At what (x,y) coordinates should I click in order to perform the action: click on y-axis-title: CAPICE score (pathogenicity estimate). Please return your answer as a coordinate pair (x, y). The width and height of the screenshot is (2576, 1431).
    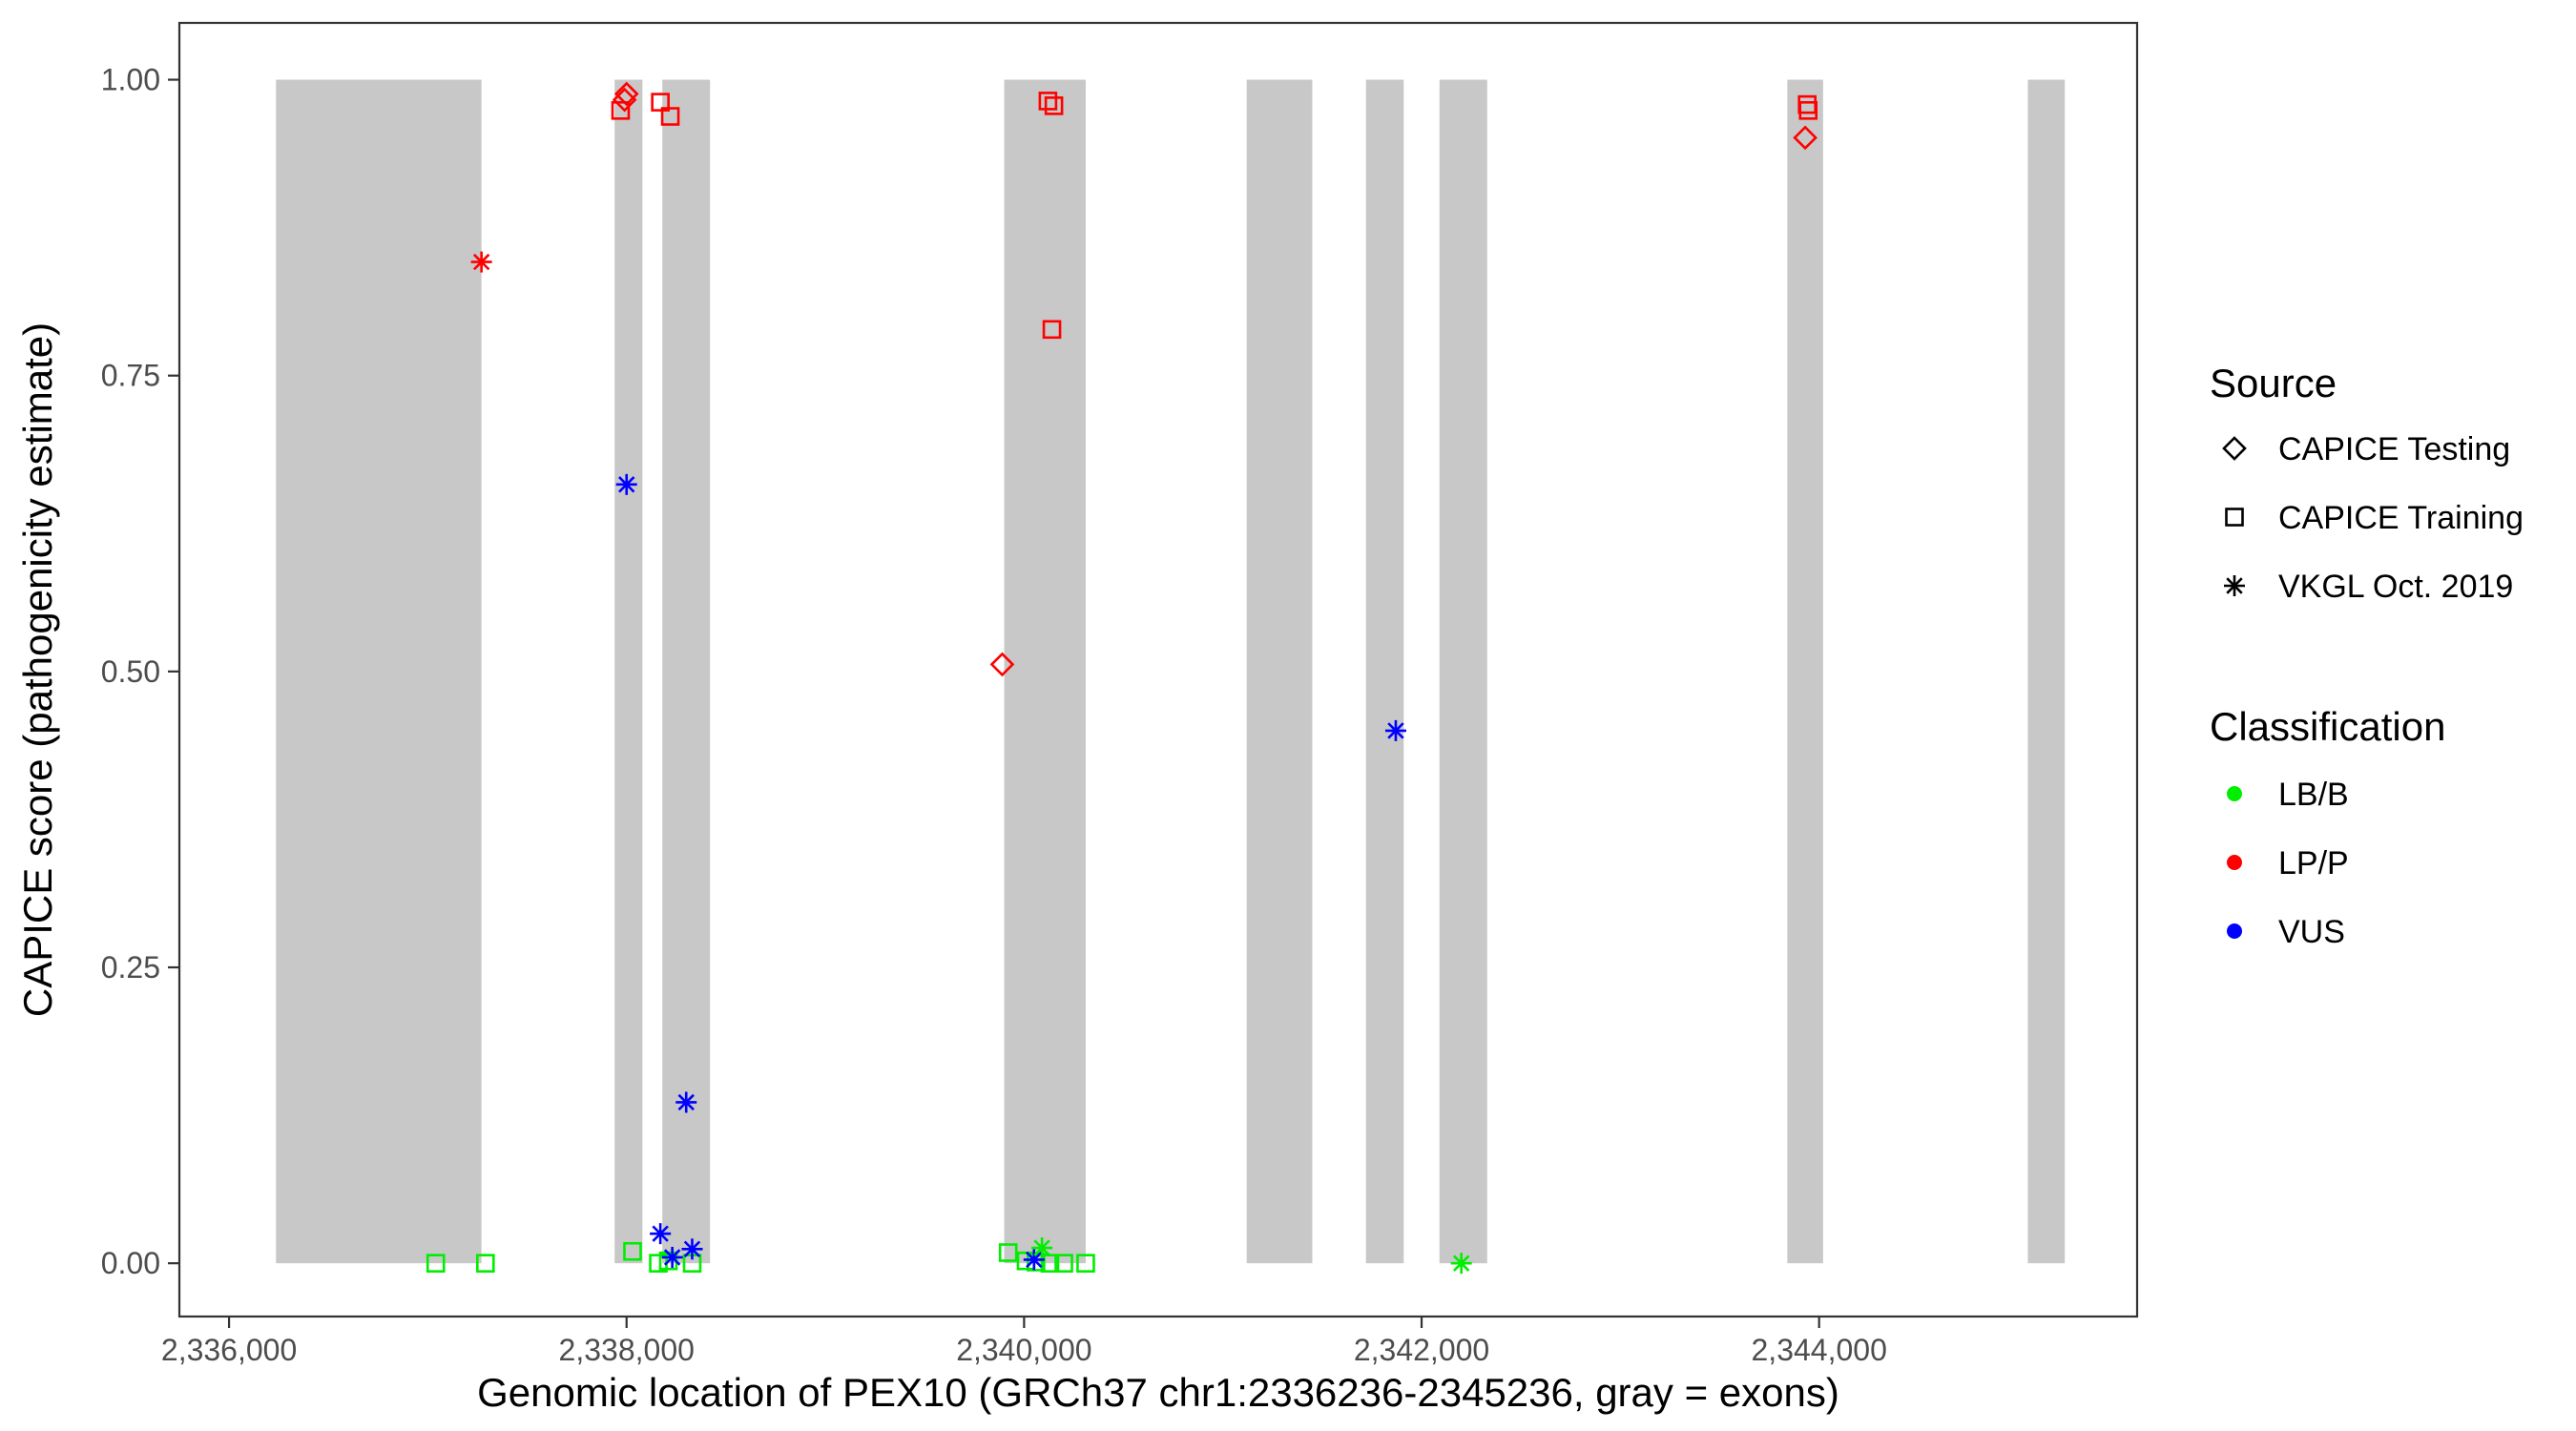
    Looking at the image, I should click on (37, 669).